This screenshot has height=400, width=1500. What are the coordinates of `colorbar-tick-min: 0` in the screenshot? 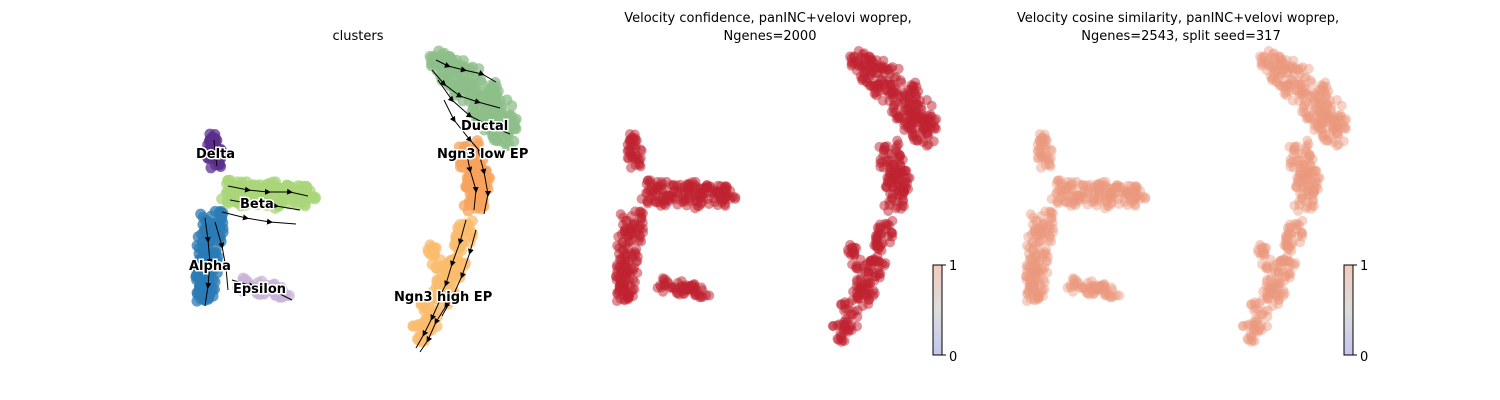 It's located at (1364, 357).